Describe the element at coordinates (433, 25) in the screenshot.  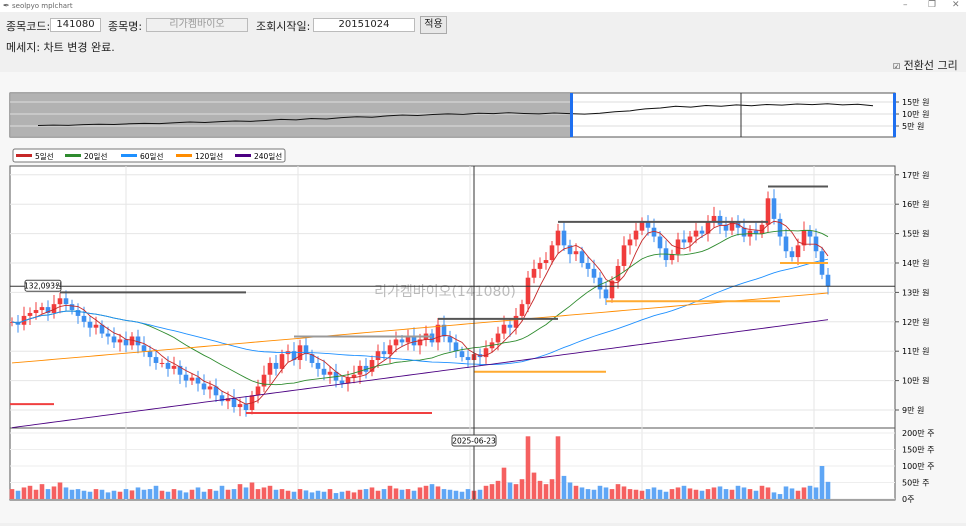
I see `apply-button: 적용` at that location.